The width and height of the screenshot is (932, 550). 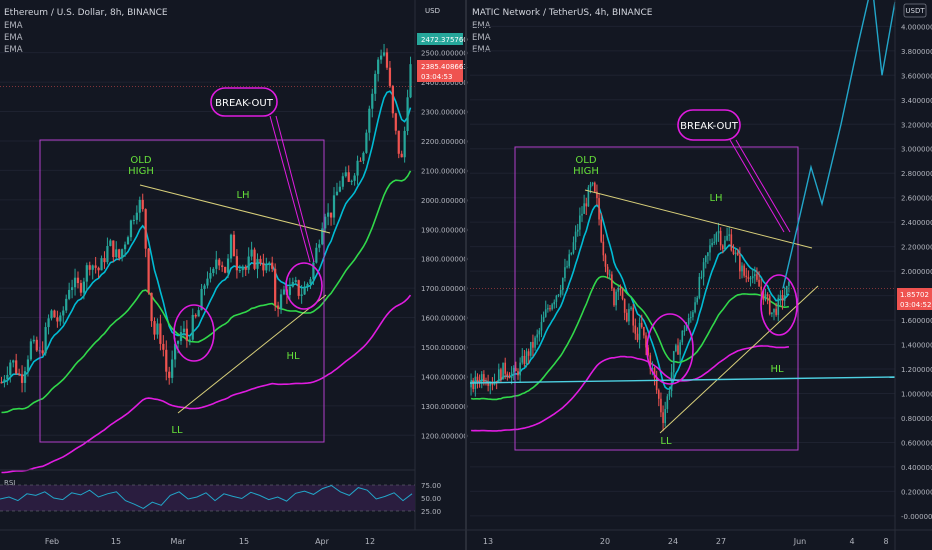 I want to click on price-tick: 1500.000000, so click(x=444, y=348).